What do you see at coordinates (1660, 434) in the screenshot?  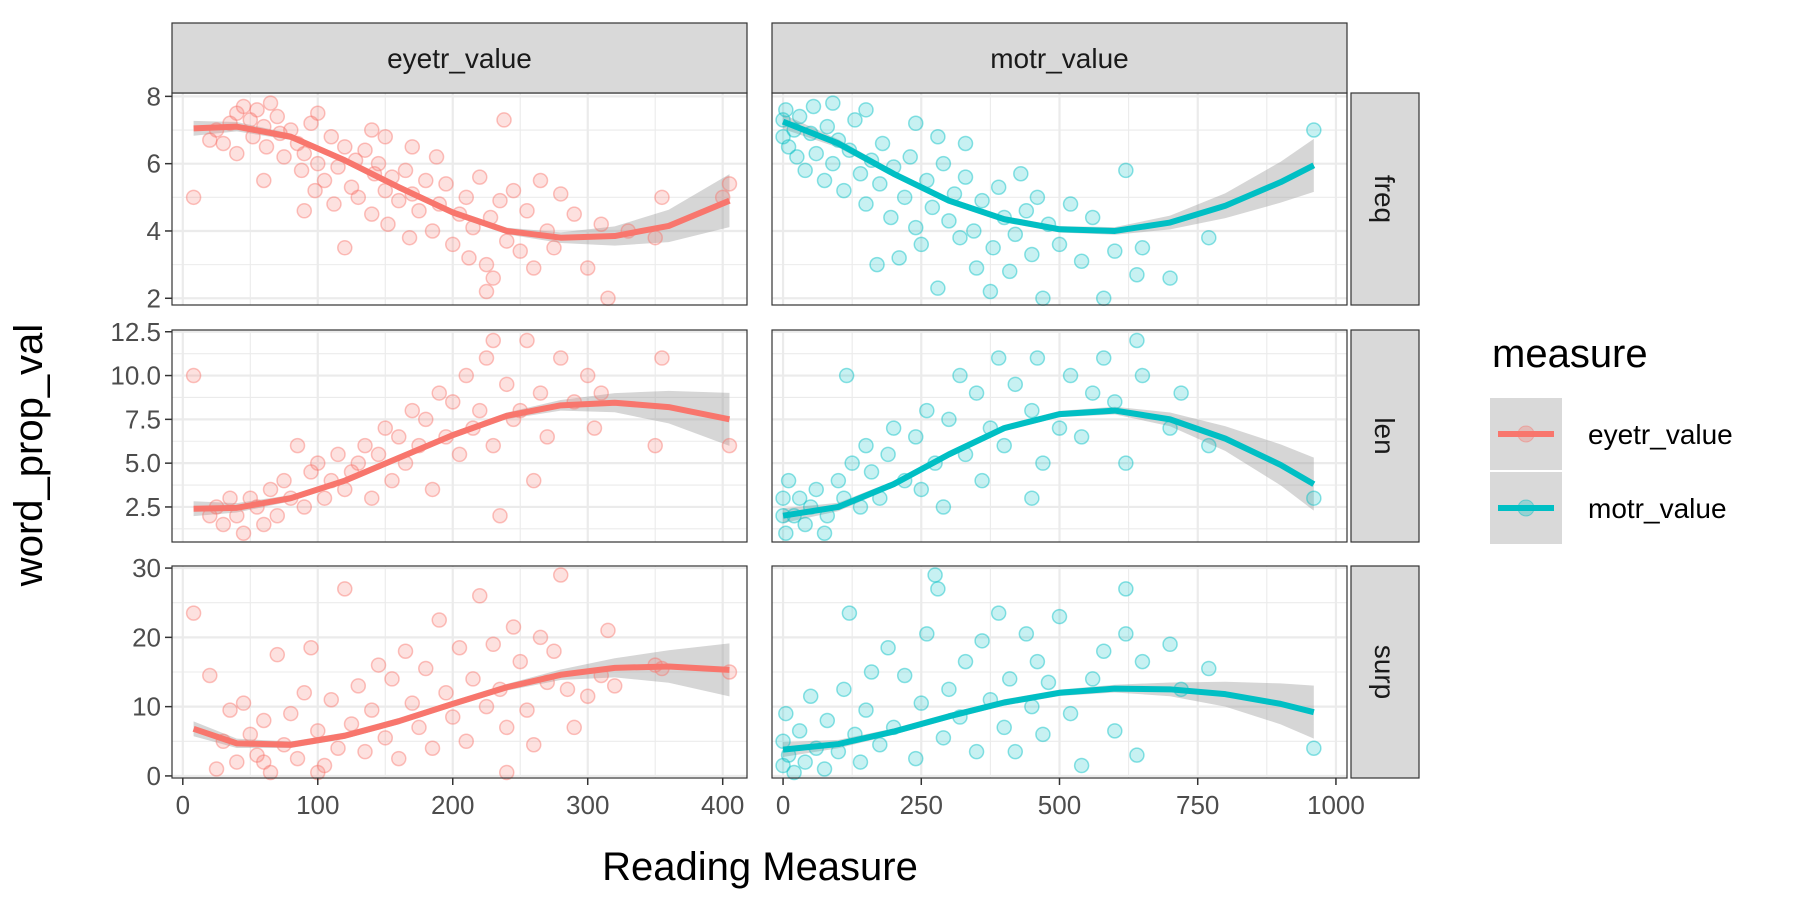 I see `legend-label-eyetr: eyetr_value` at bounding box center [1660, 434].